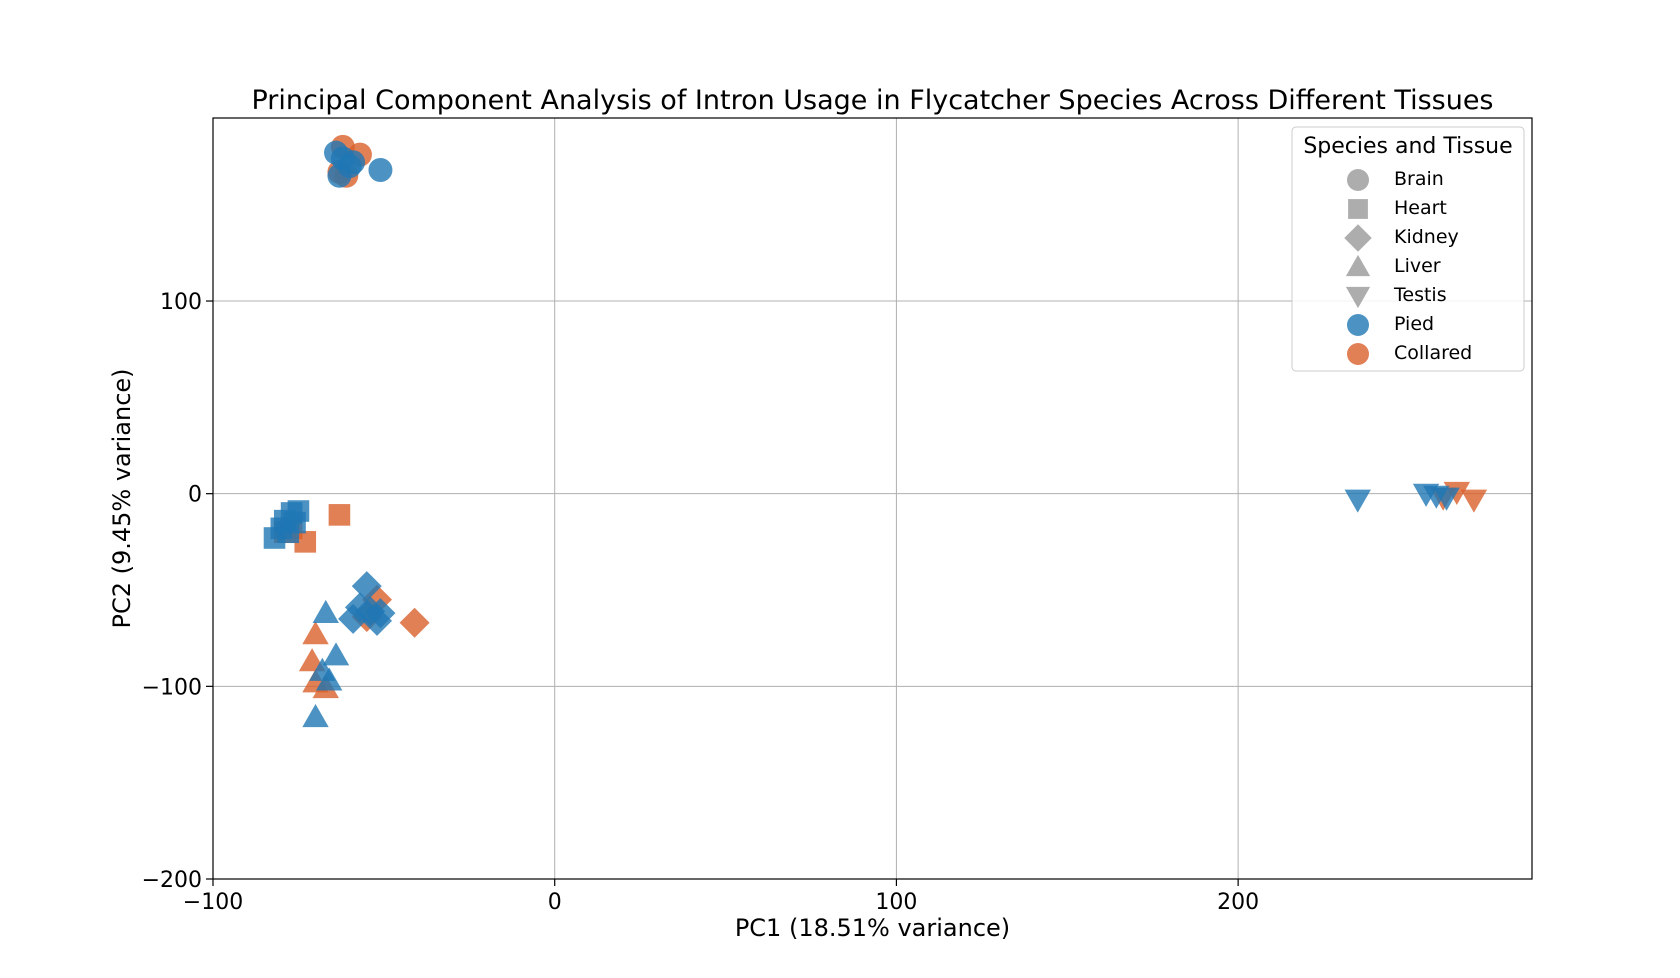  What do you see at coordinates (1358, 209) in the screenshot?
I see `legend-marker-heart` at bounding box center [1358, 209].